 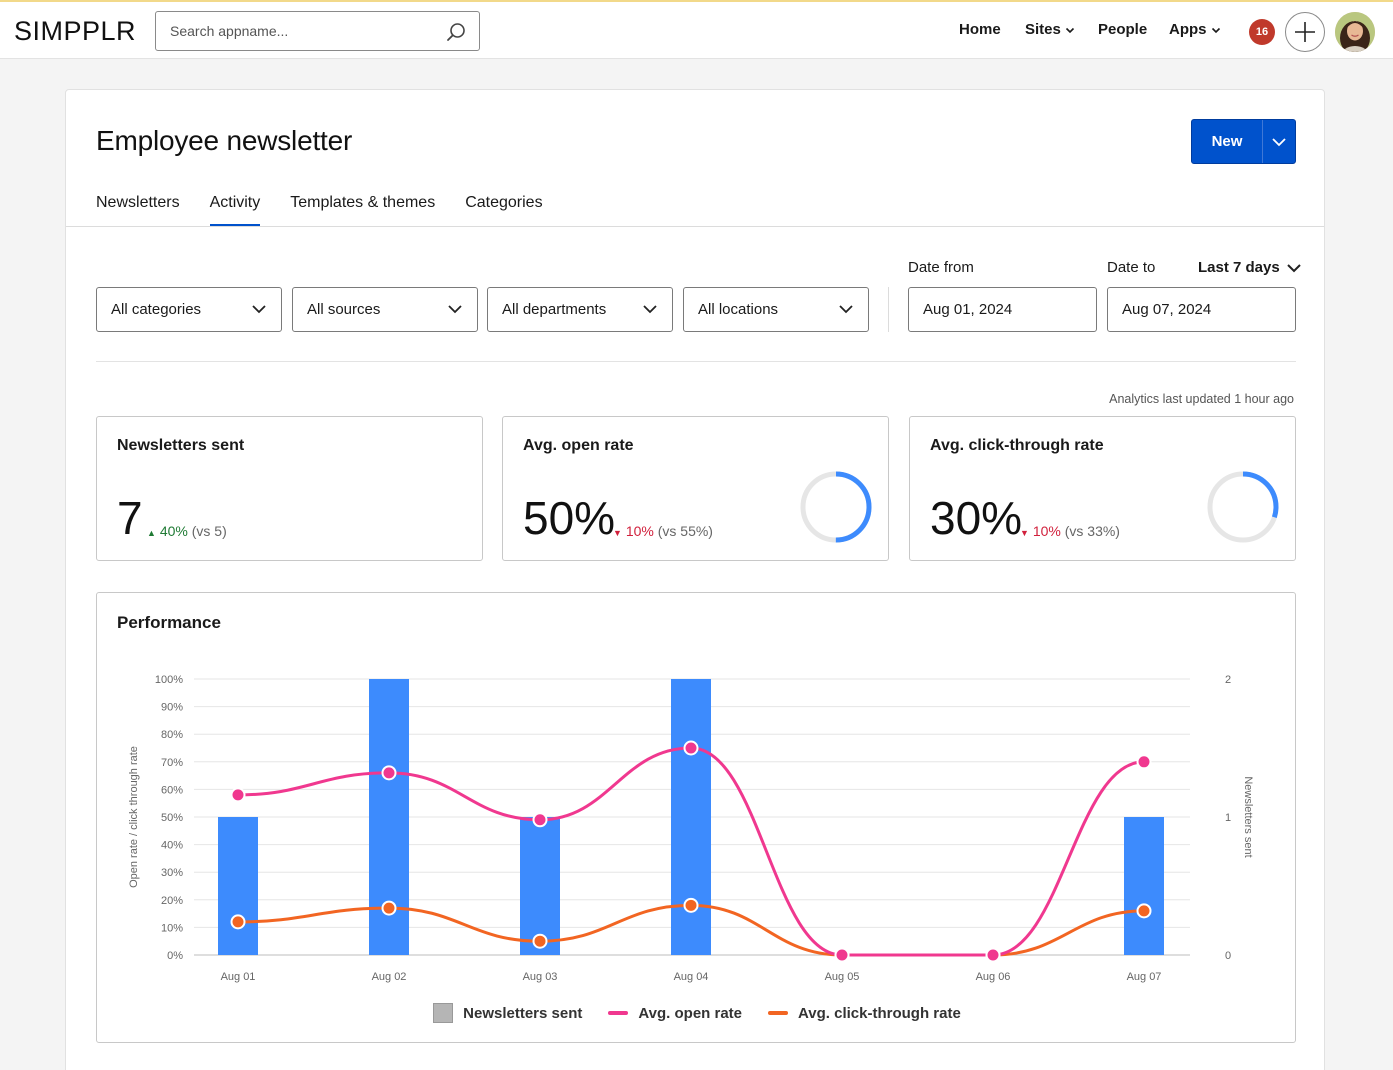 I want to click on legend-newsletters-sent: Newsletters sent, so click(x=507, y=1013).